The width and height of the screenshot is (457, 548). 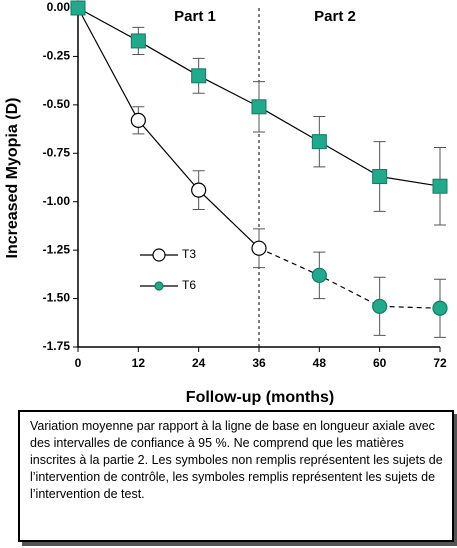 What do you see at coordinates (189, 285) in the screenshot?
I see `legend-label: T6` at bounding box center [189, 285].